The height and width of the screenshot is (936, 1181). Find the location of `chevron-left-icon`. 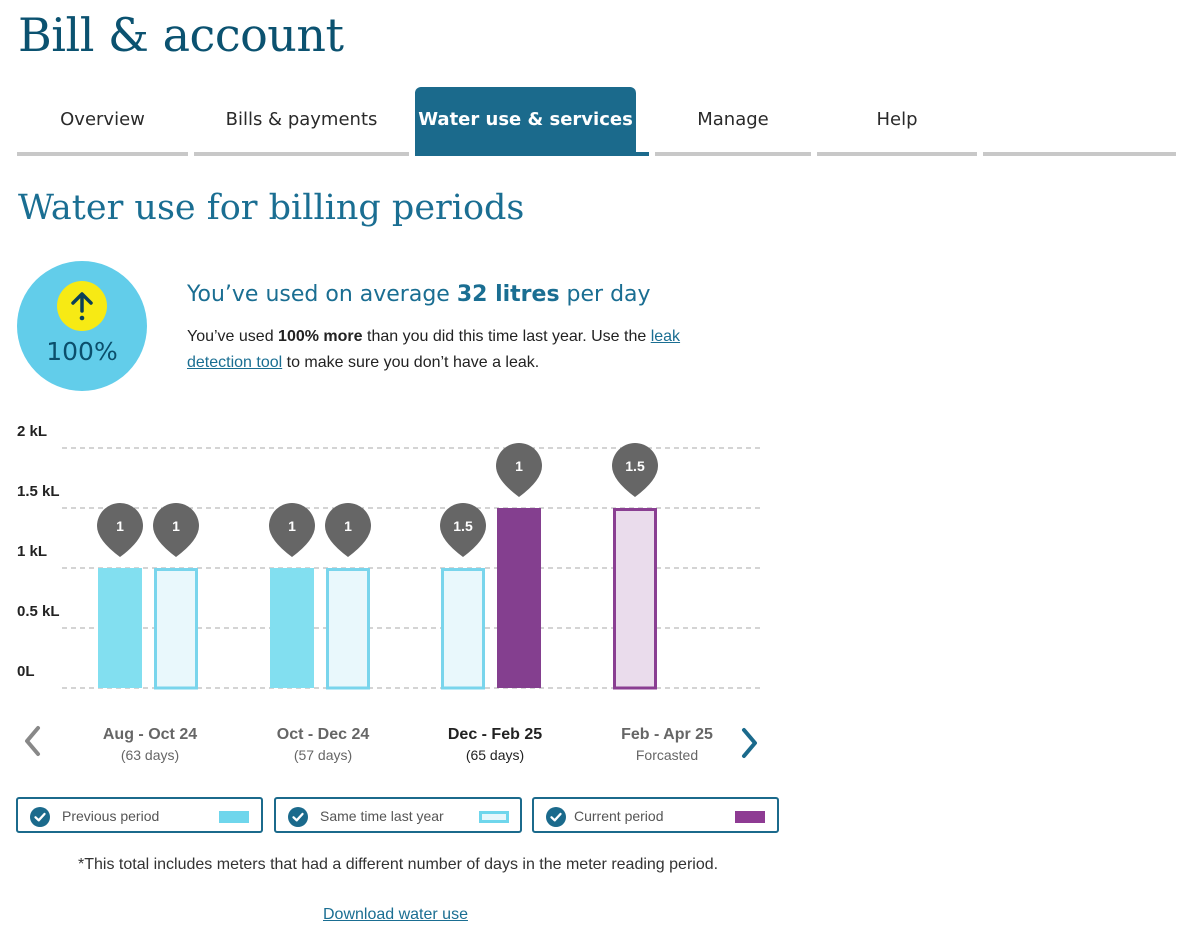

chevron-left-icon is located at coordinates (32, 741).